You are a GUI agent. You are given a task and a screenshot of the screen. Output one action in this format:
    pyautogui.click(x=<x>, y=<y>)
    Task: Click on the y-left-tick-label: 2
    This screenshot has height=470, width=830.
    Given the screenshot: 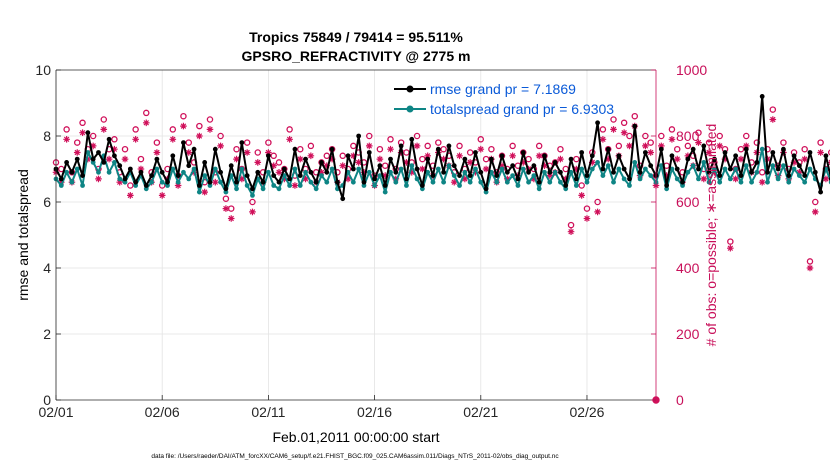 What is the action you would take?
    pyautogui.click(x=47, y=334)
    